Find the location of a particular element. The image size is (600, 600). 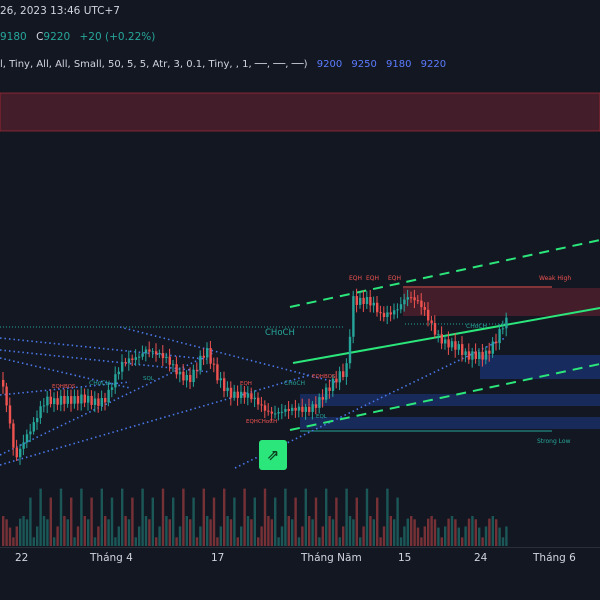

channel-lower is located at coordinates (444, 397).